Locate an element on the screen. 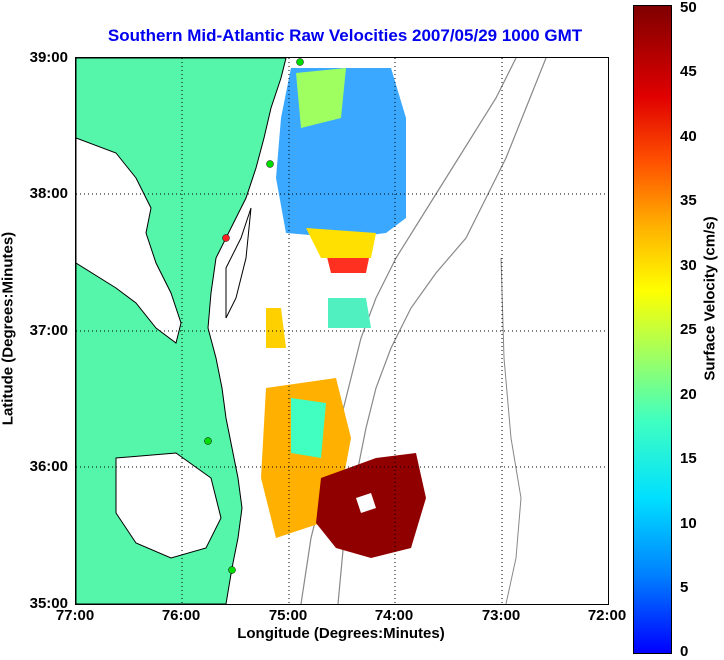 Image resolution: width=724 pixels, height=660 pixels. bathymetry-contour is located at coordinates (511, 430).